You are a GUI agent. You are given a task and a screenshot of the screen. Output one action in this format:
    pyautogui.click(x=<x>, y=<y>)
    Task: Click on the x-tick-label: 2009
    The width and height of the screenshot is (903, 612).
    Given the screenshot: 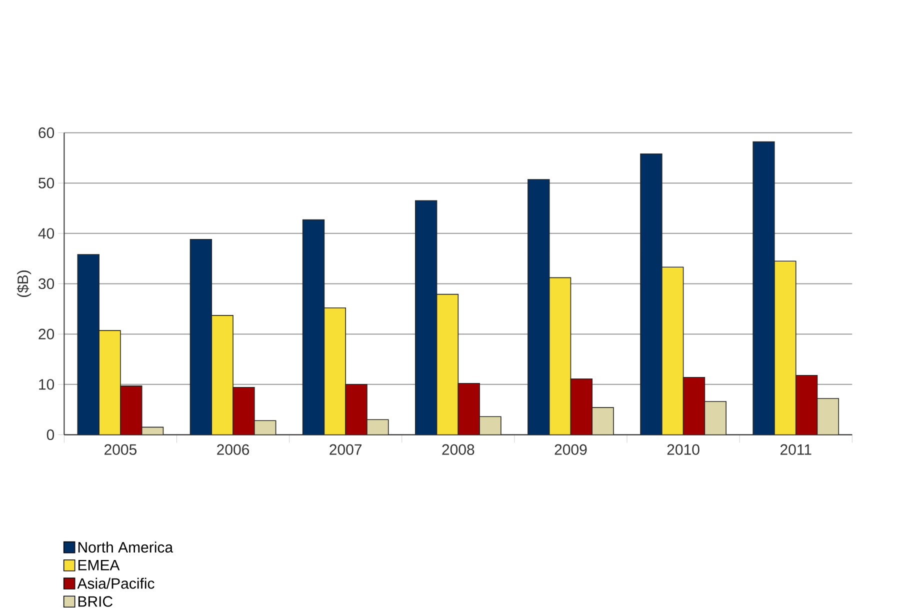 What is the action you would take?
    pyautogui.click(x=570, y=449)
    